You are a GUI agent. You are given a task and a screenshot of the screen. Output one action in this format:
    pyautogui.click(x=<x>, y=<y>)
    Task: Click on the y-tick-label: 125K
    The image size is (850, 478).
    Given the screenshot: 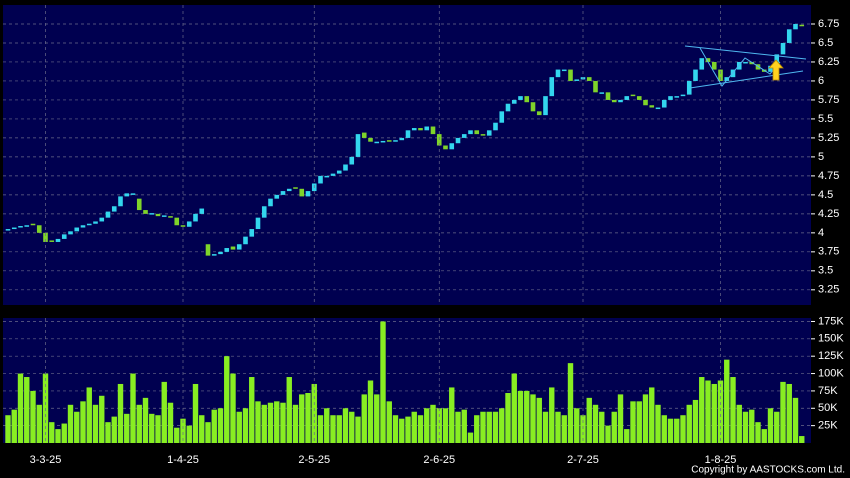 What is the action you would take?
    pyautogui.click(x=831, y=356)
    